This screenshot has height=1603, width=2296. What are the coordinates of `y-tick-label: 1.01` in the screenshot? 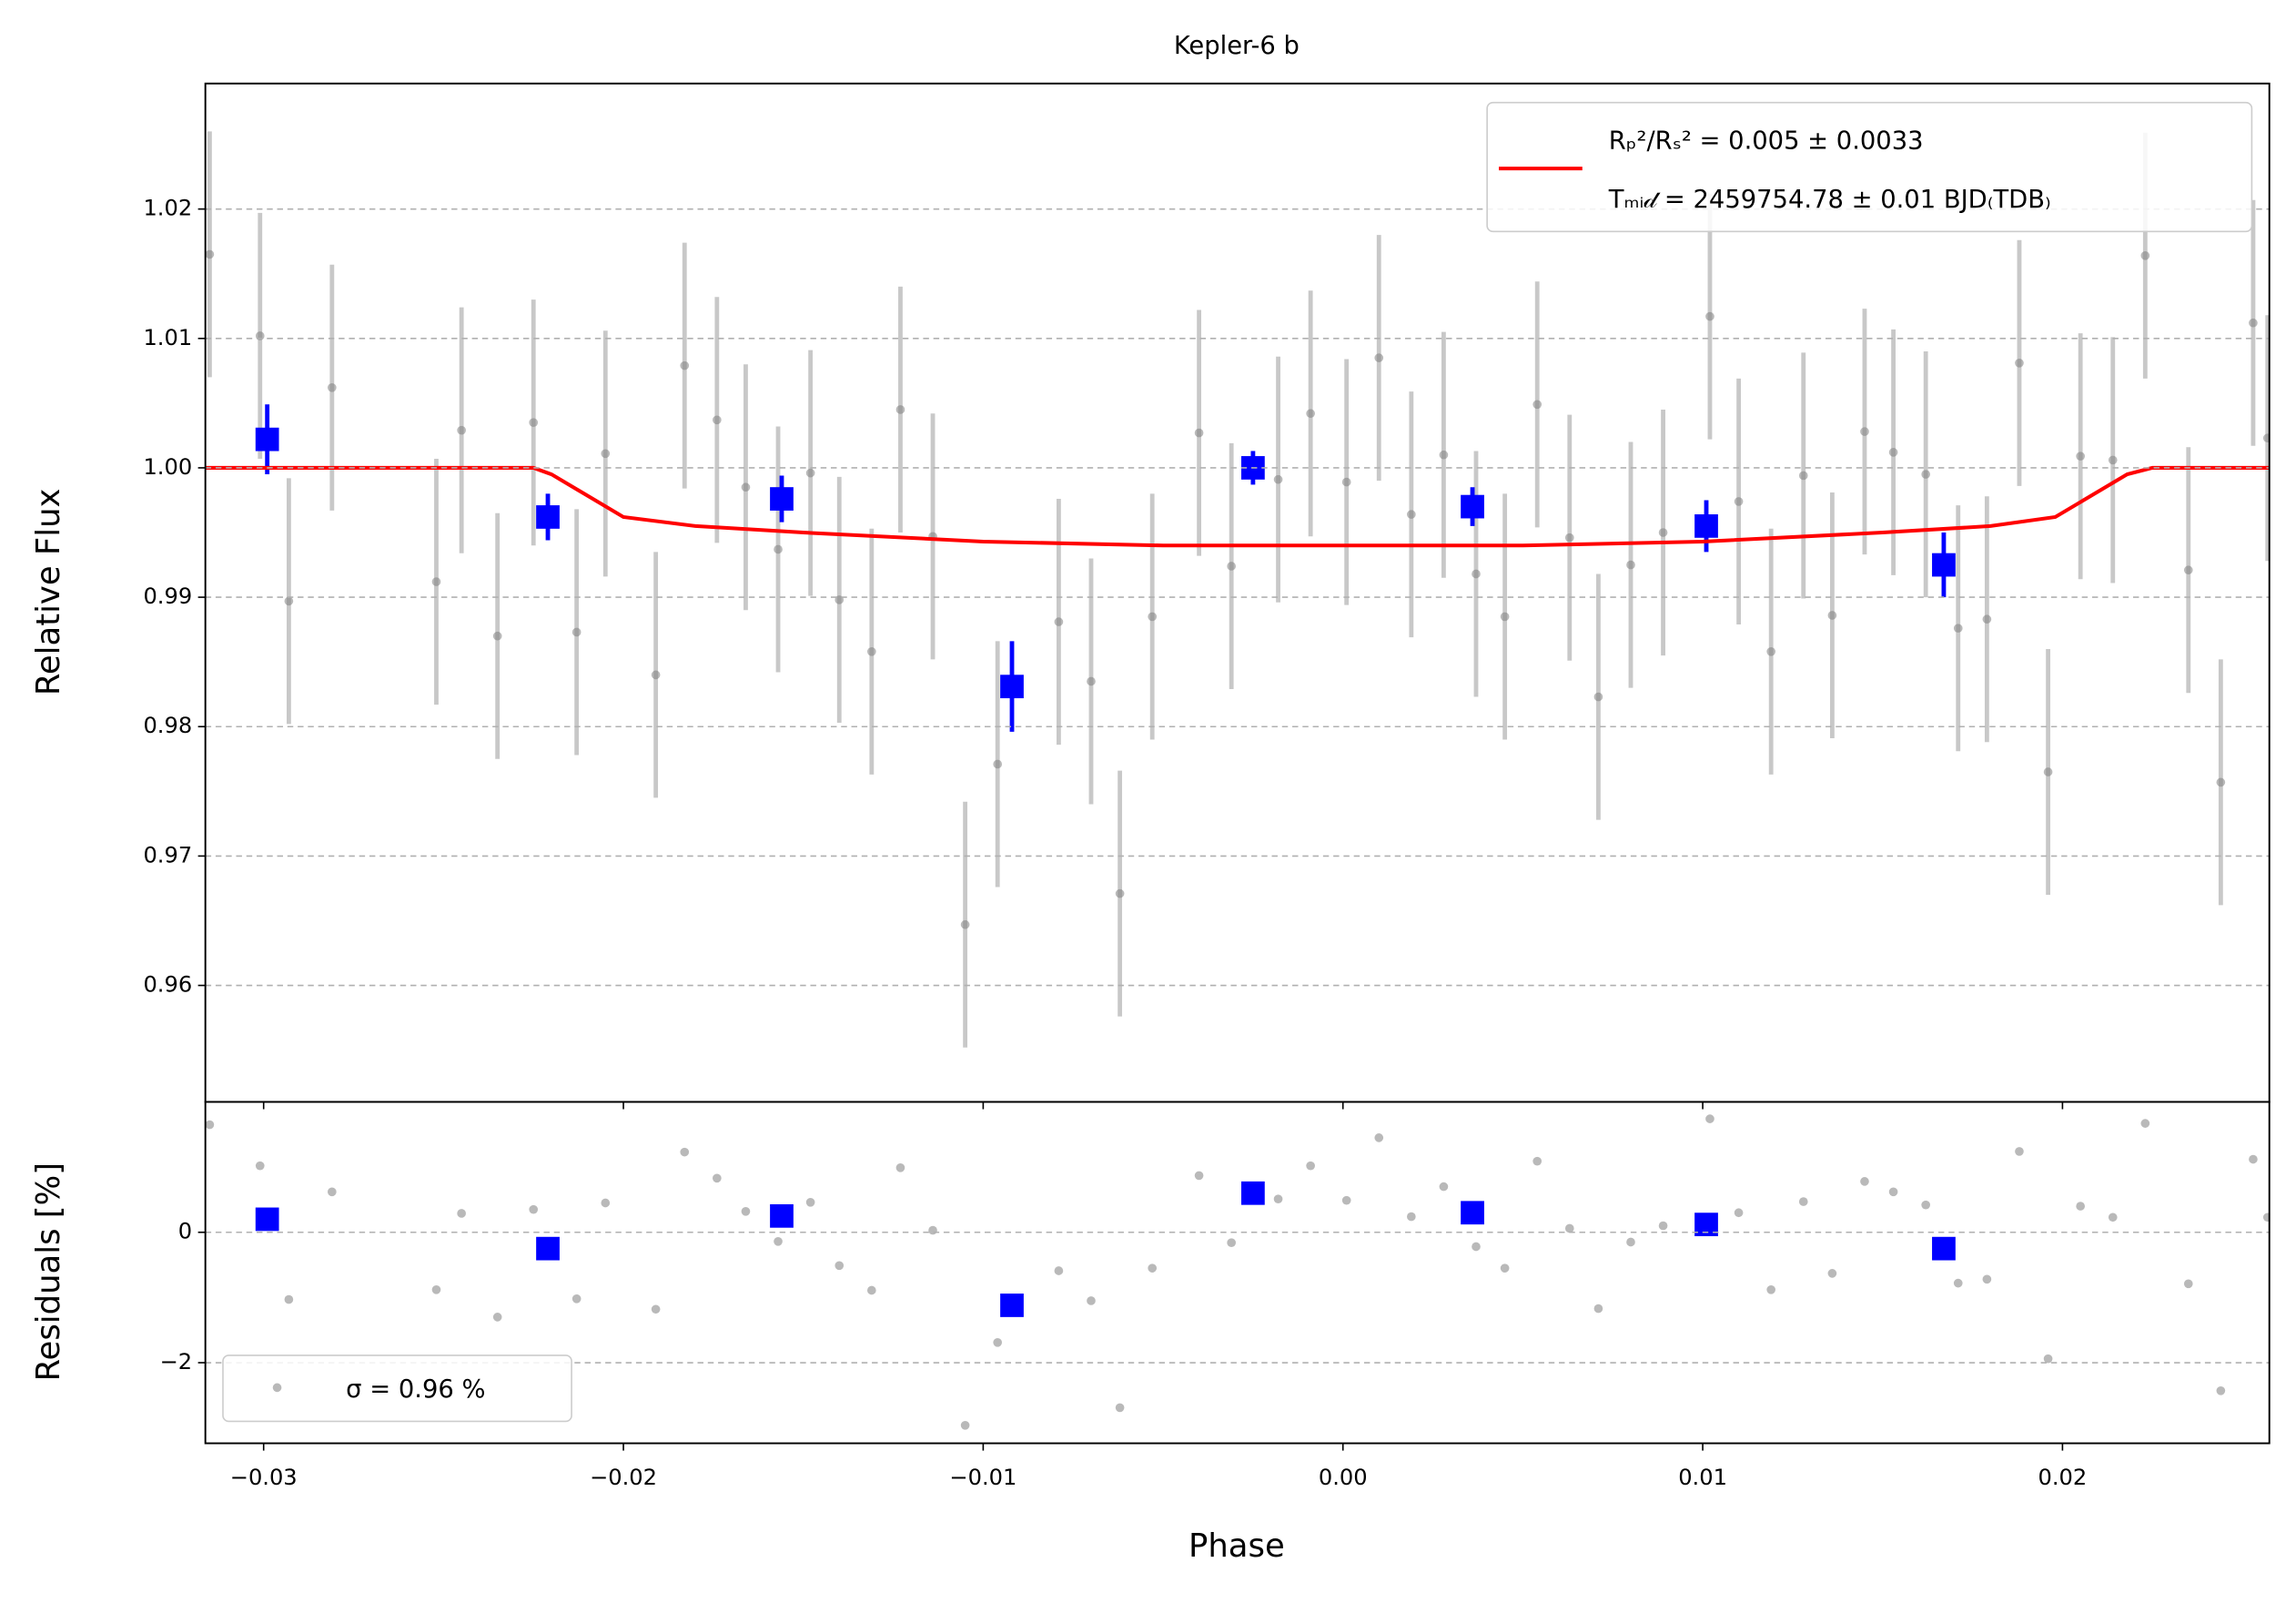 It's located at (167, 337).